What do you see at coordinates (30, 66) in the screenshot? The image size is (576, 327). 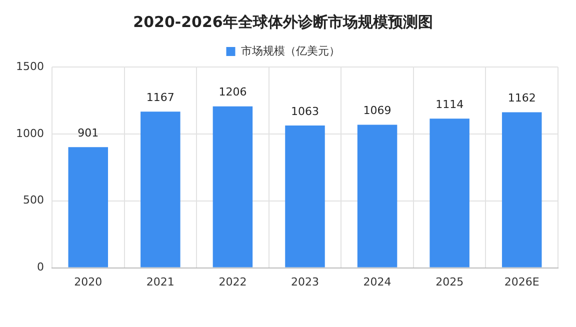 I see `y-tick-label: 1500` at bounding box center [30, 66].